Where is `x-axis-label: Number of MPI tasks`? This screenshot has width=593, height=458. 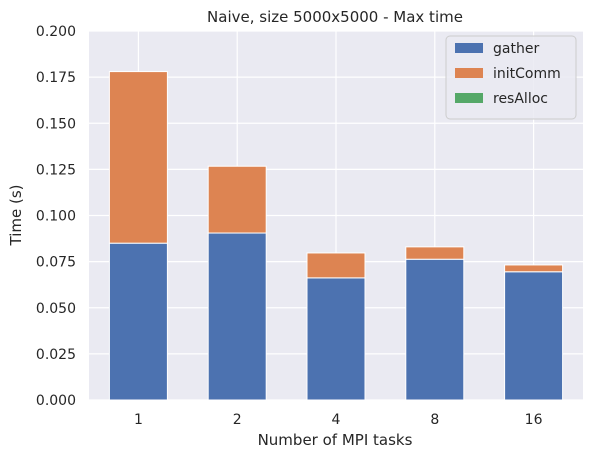
x-axis-label: Number of MPI tasks is located at coordinates (335, 440).